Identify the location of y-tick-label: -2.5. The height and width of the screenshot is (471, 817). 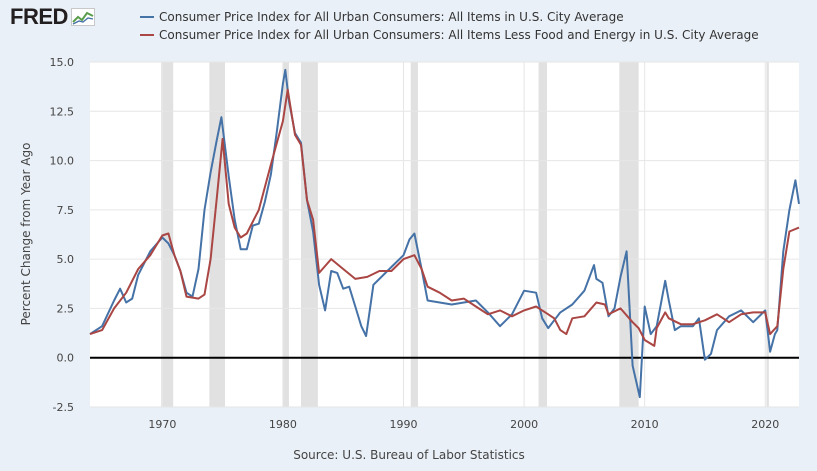
(63, 407).